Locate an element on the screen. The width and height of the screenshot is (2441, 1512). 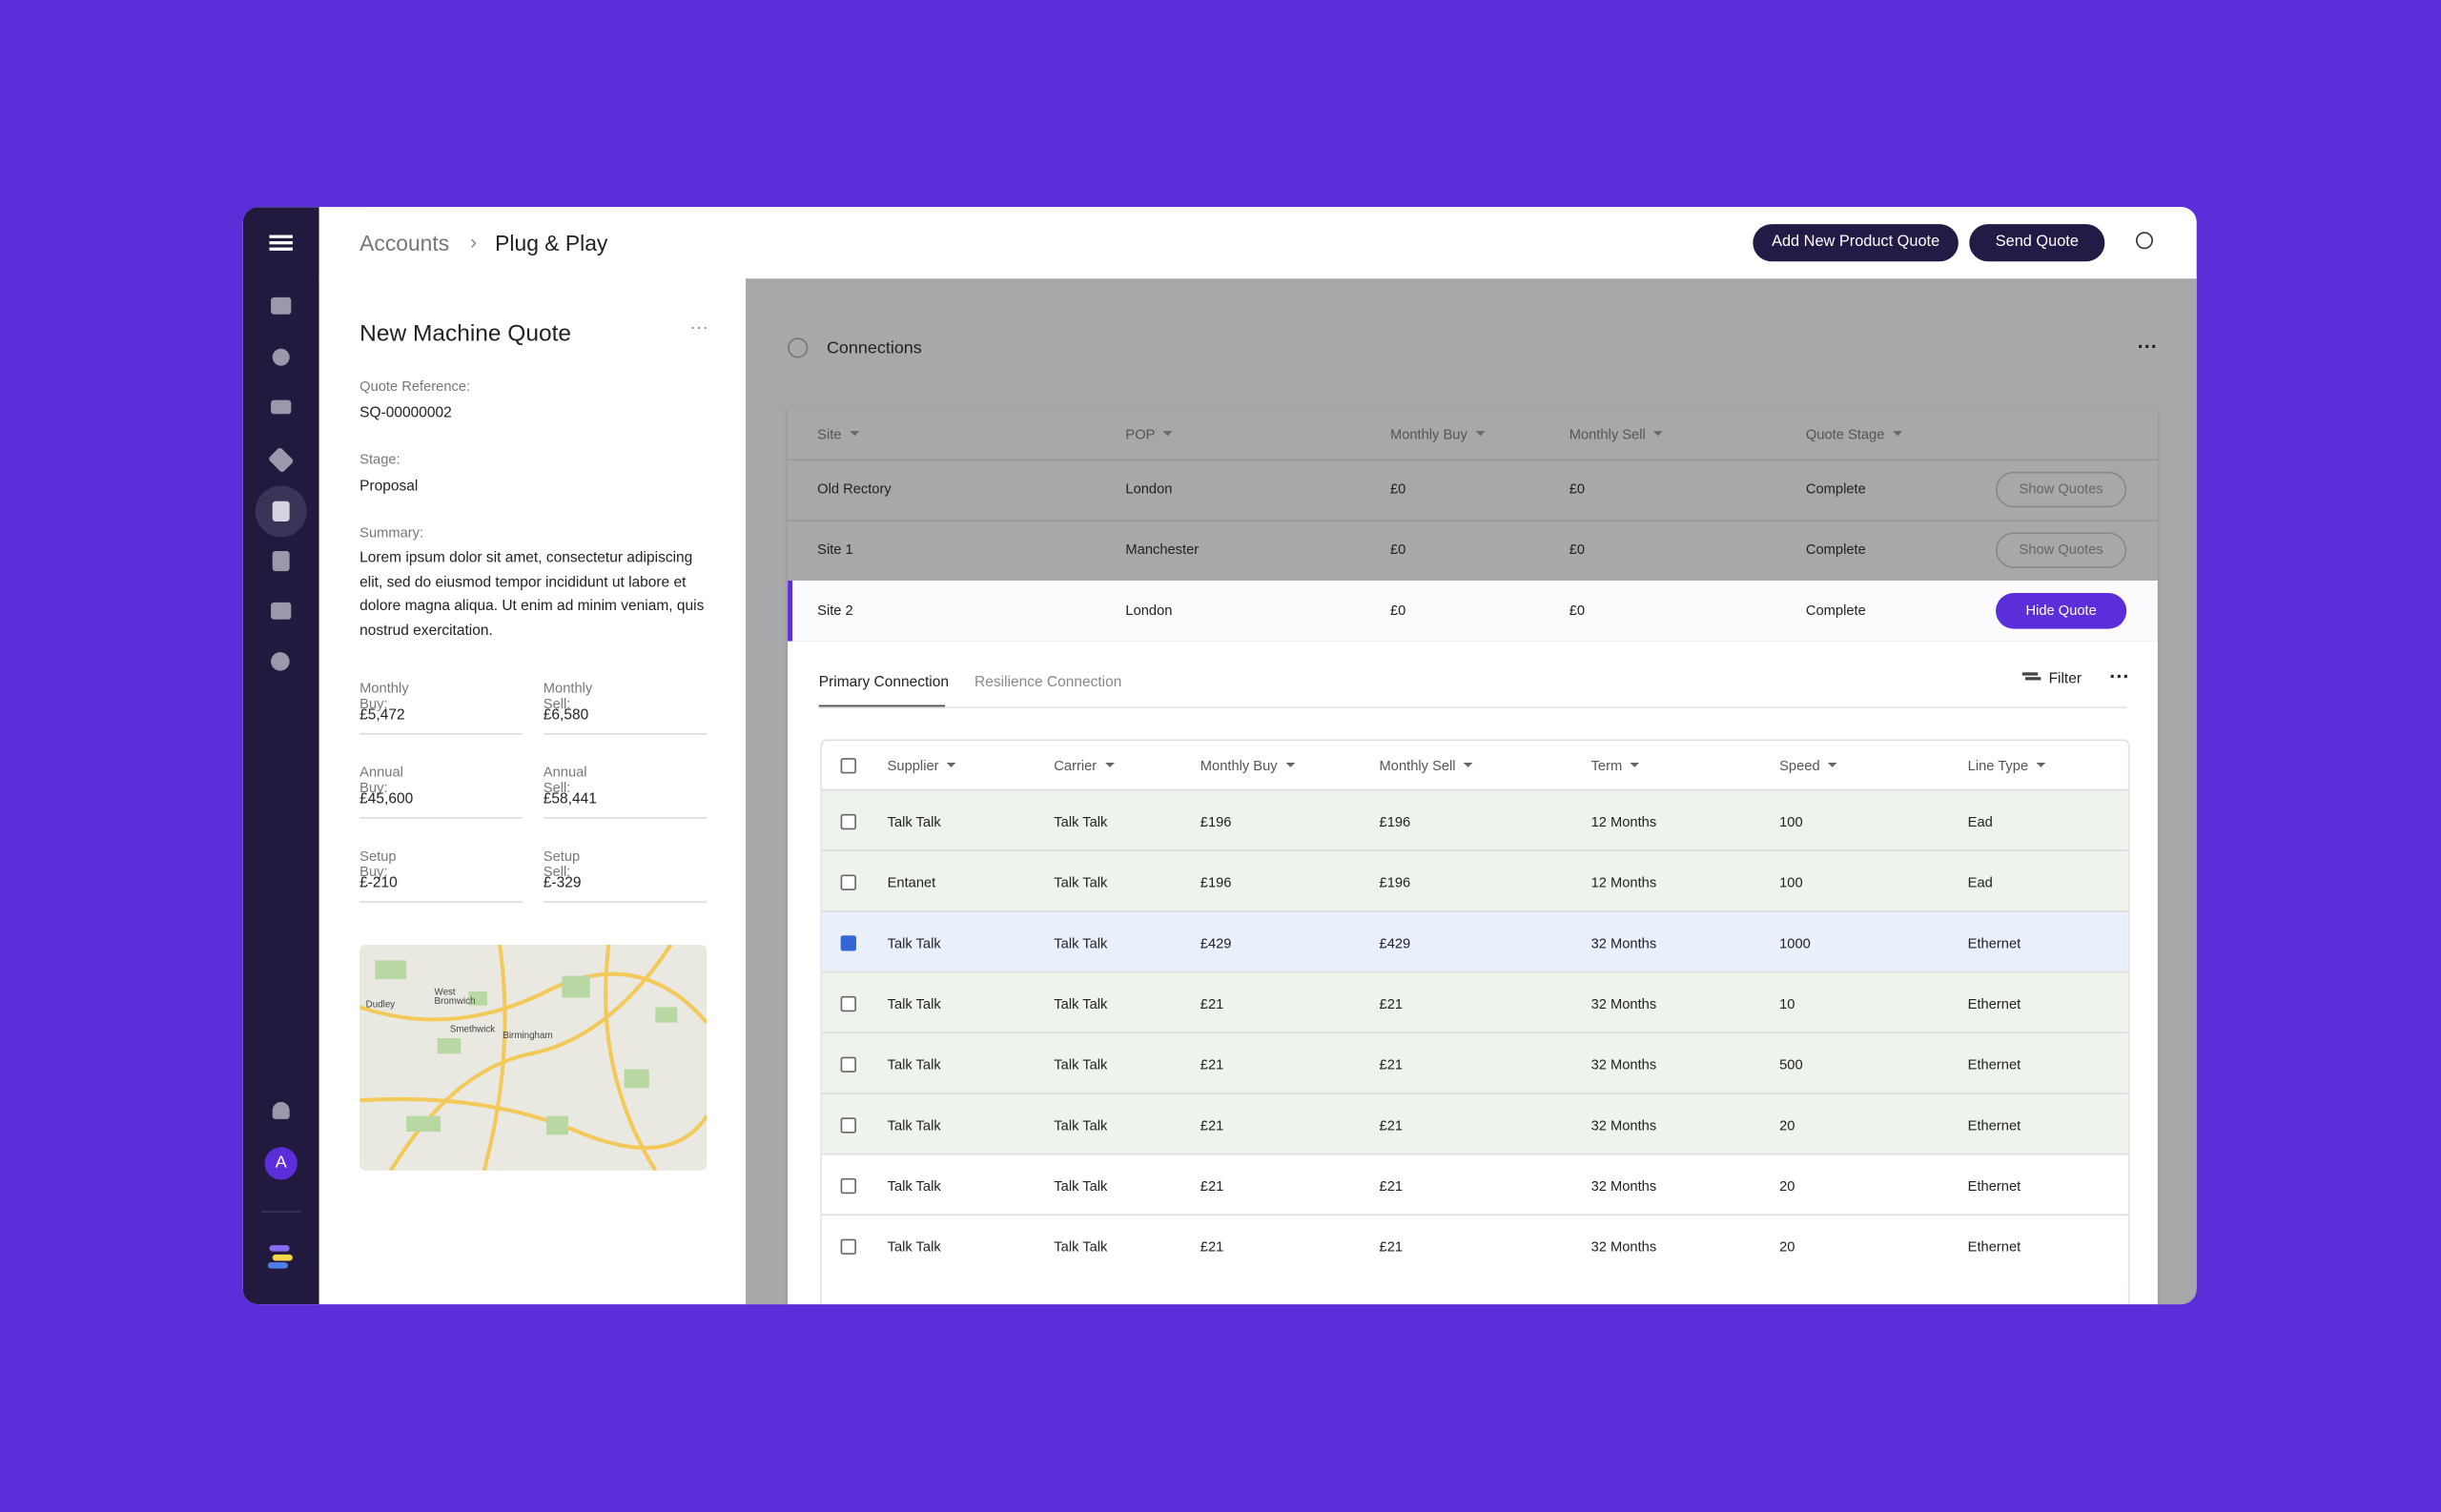
cell: Ead is located at coordinates (1980, 882).